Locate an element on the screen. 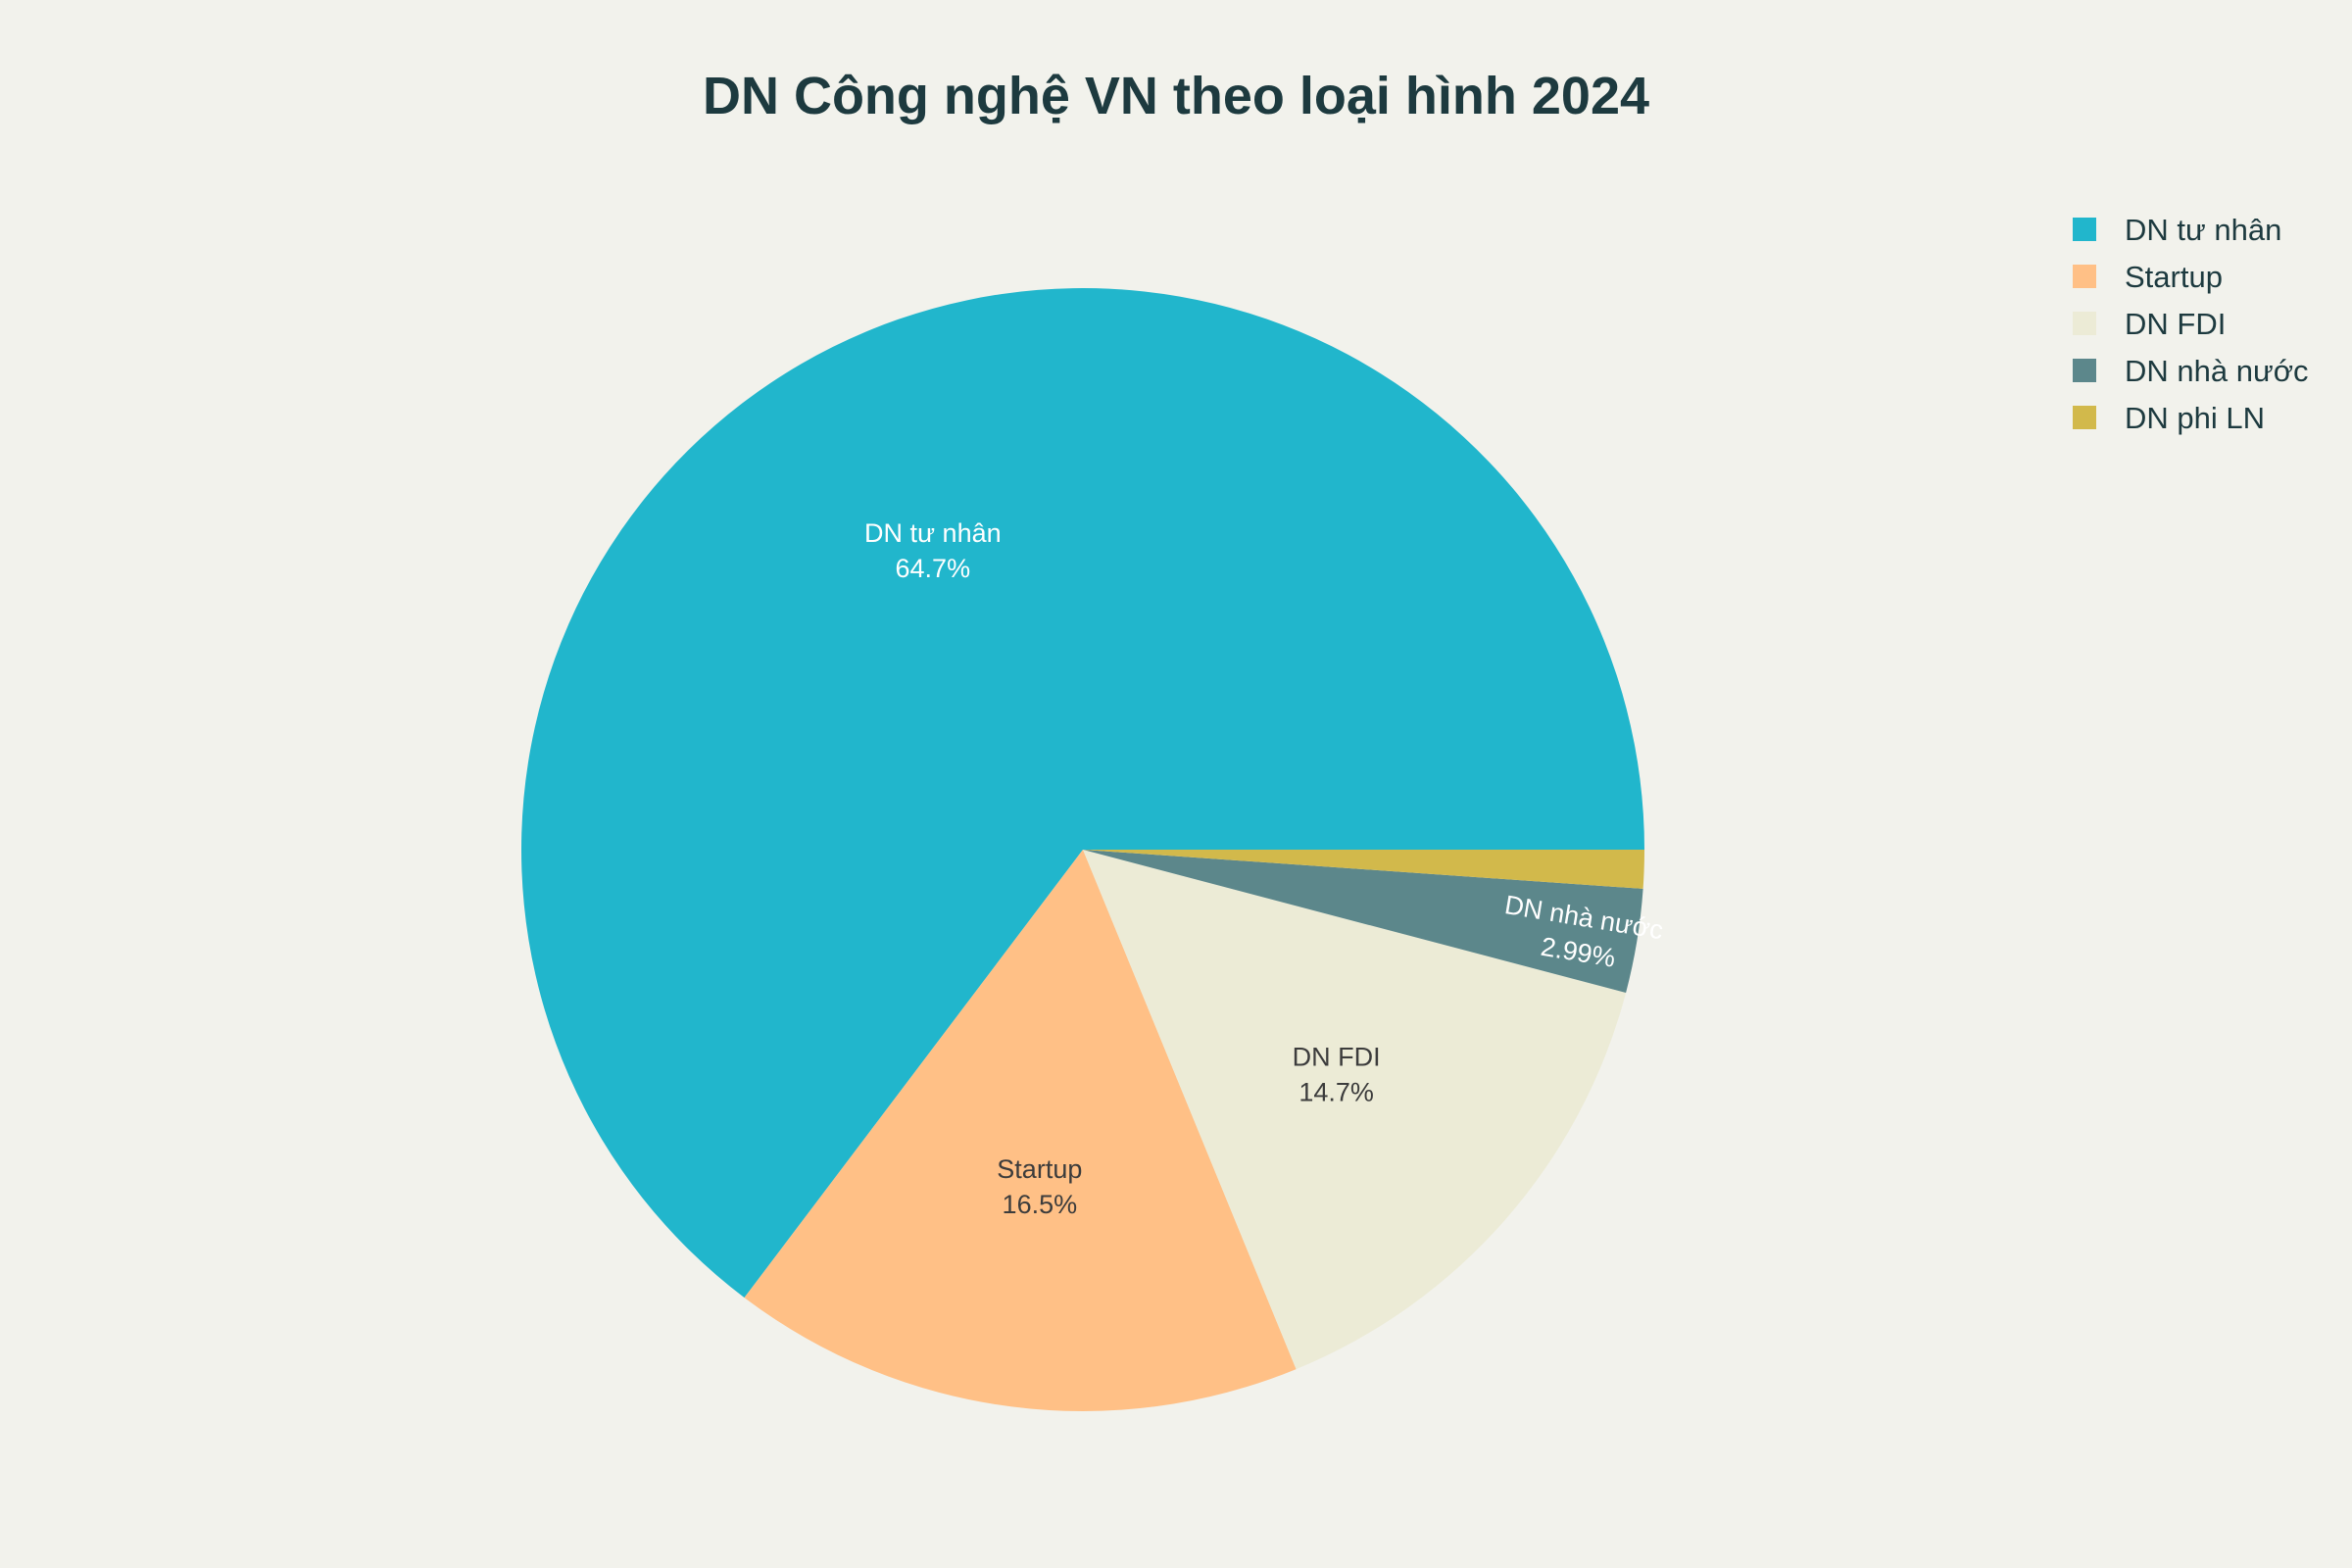  slice-label-value: 14.7% is located at coordinates (1336, 1092).